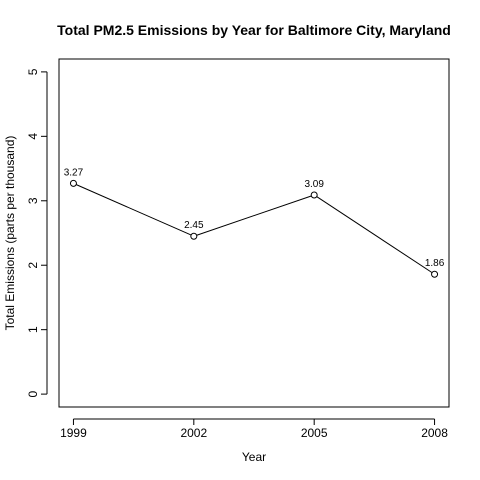 The width and height of the screenshot is (480, 480). Describe the element at coordinates (33, 265) in the screenshot. I see `y-tick-label: 2` at that location.